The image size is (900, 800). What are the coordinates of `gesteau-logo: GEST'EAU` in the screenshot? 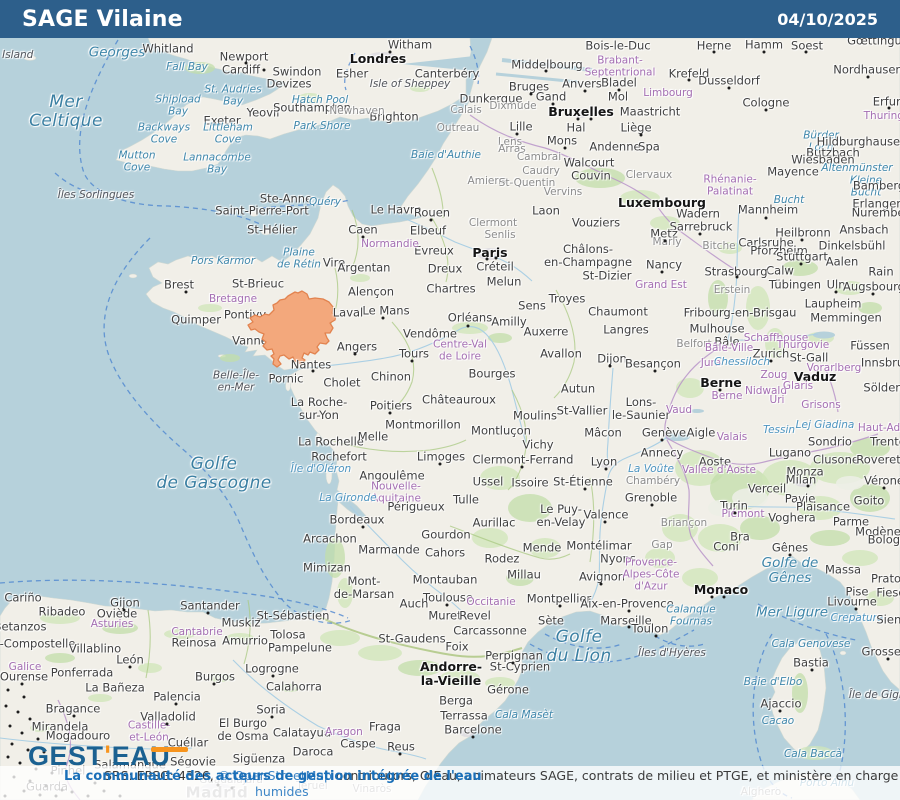 It's located at (108, 756).